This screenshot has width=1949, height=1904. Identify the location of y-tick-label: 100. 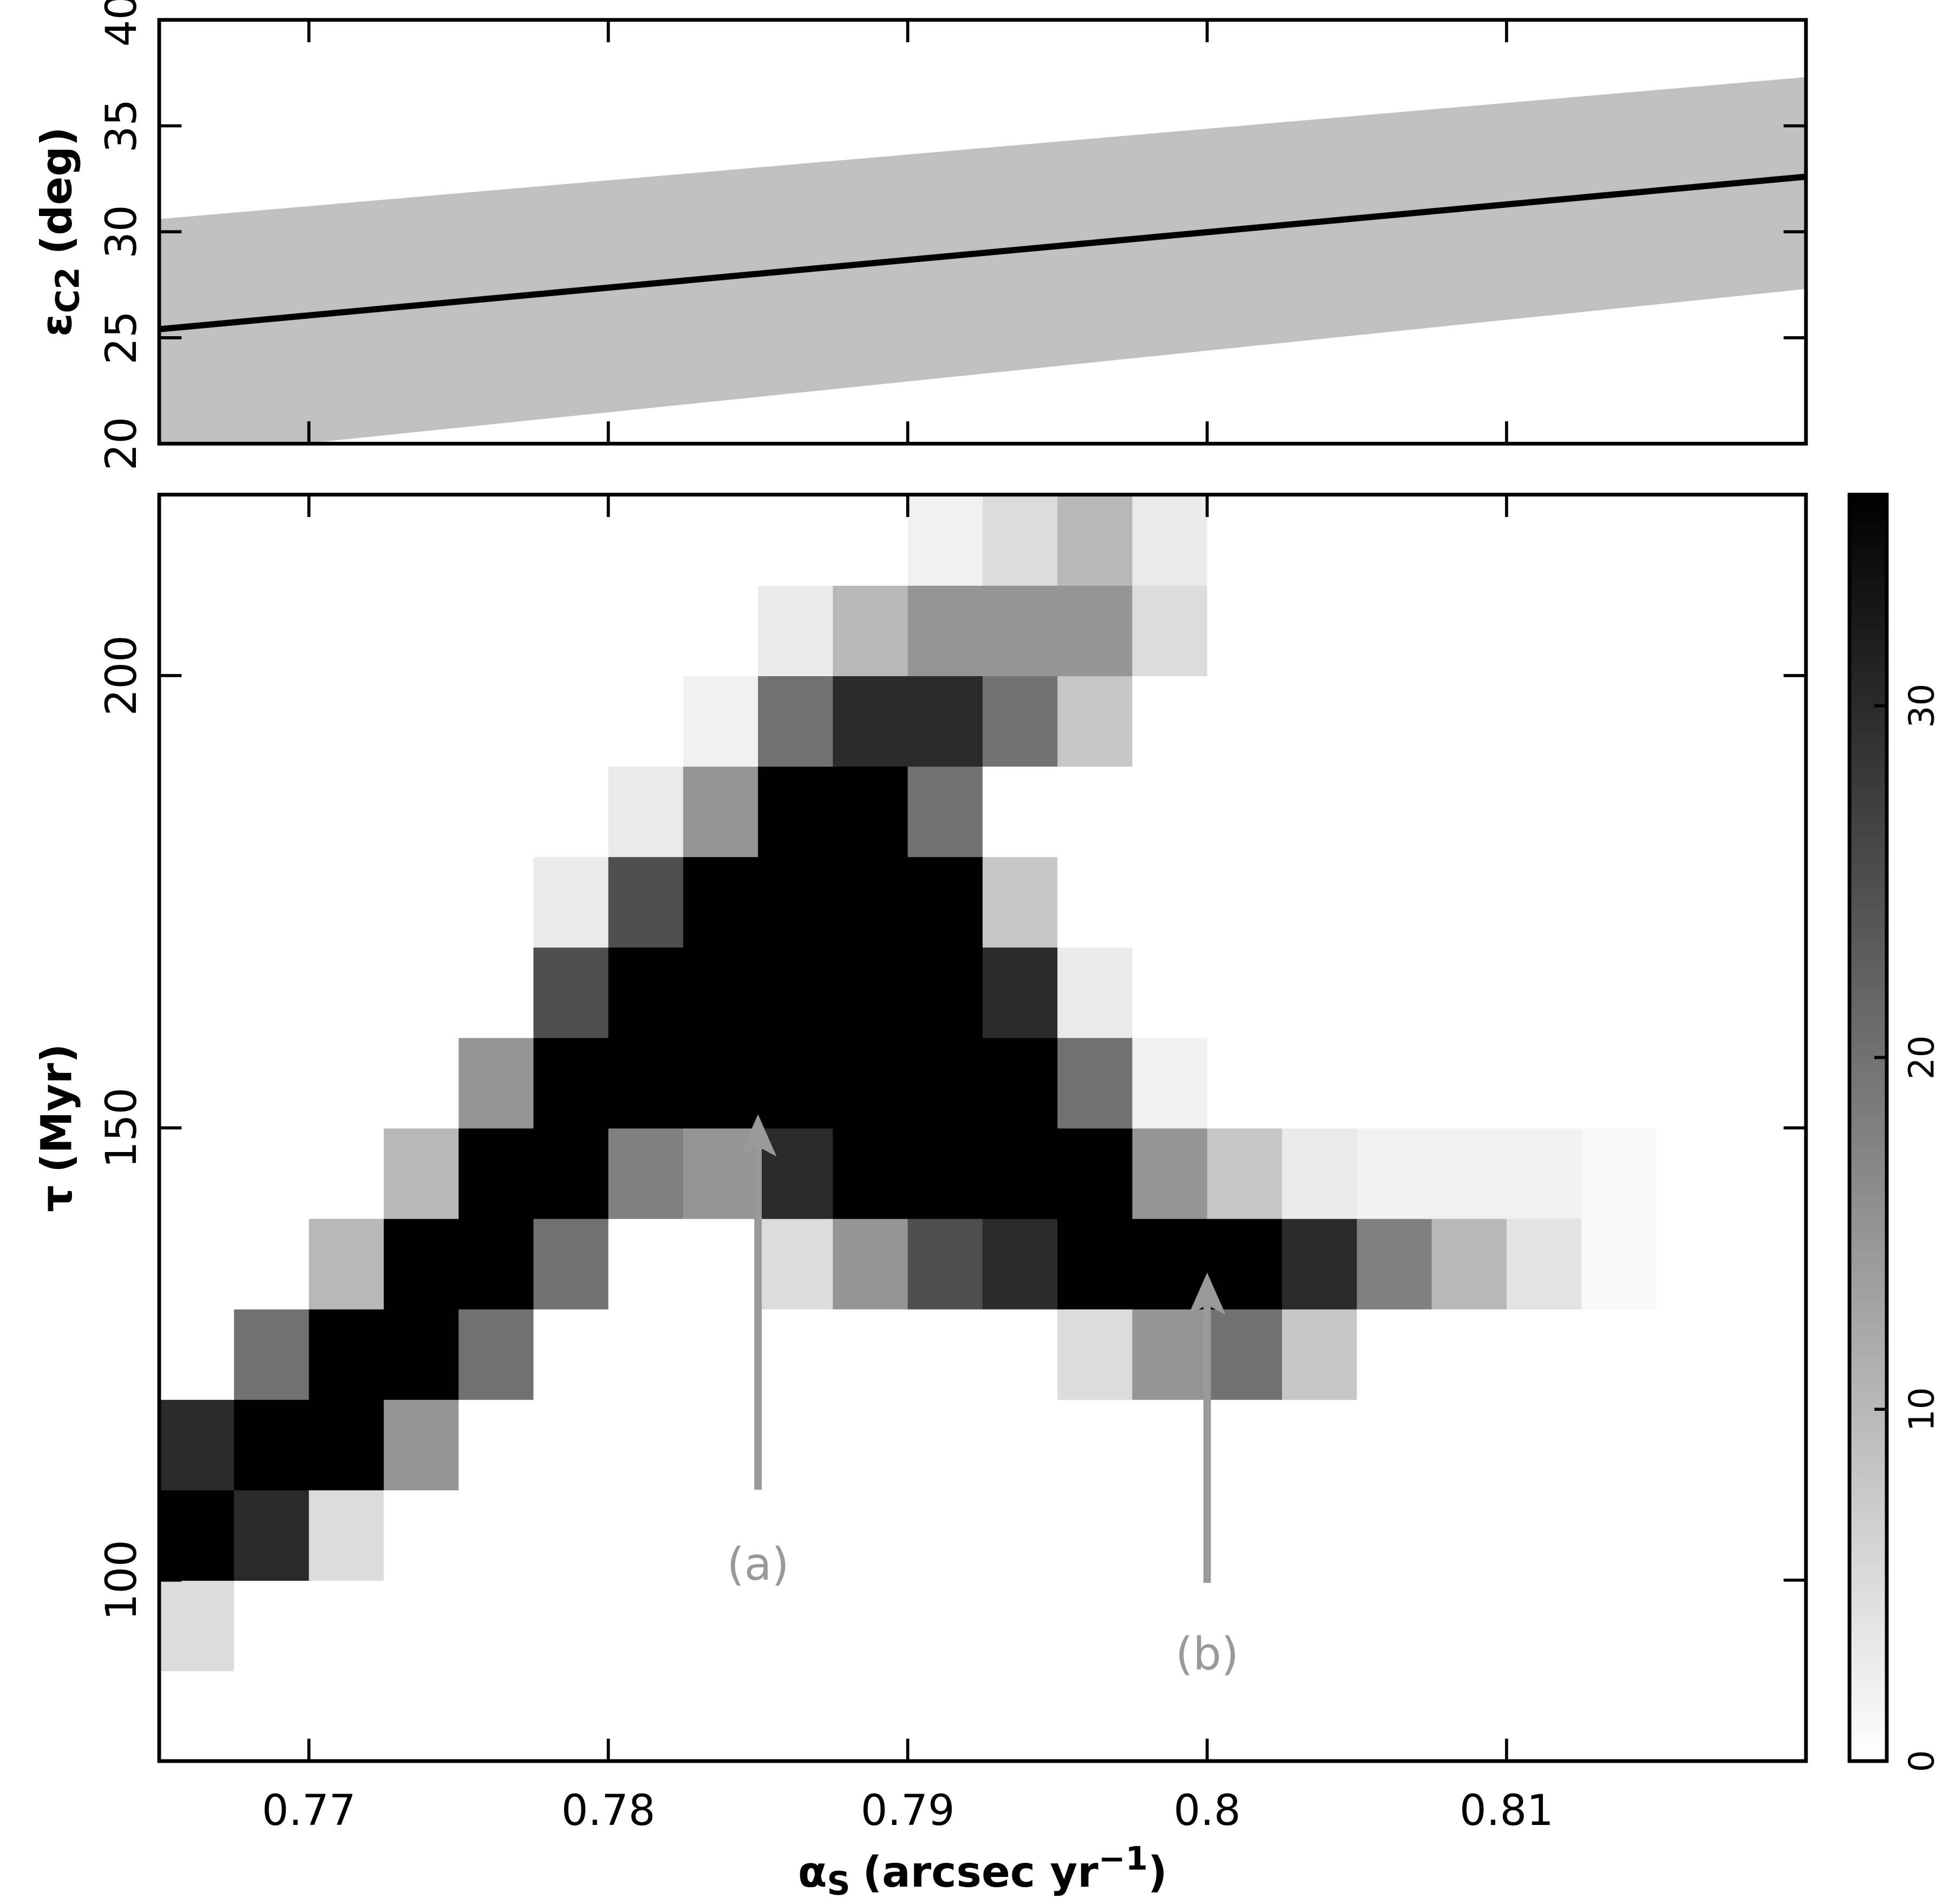
(121, 1580).